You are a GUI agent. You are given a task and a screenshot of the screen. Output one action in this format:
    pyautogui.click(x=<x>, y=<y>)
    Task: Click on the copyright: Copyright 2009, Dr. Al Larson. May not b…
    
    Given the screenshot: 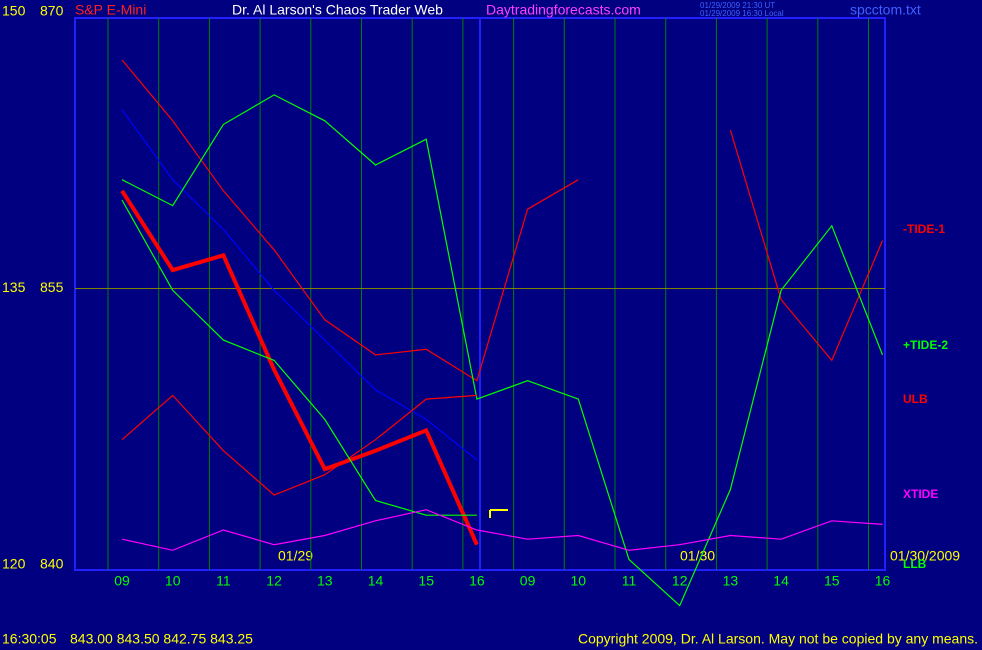 What is the action you would take?
    pyautogui.click(x=778, y=639)
    